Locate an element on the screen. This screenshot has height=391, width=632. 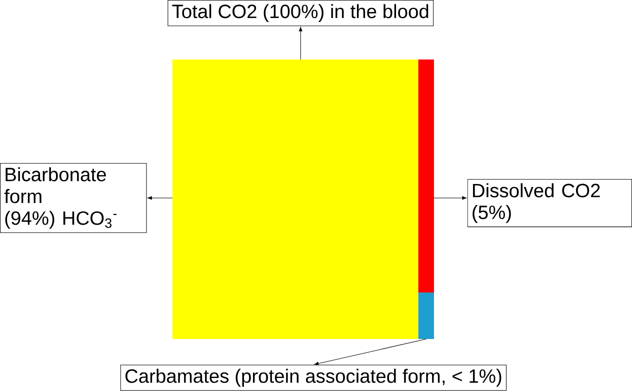
text: Total CO2 (100%) in the blood is located at coordinates (300, 13).